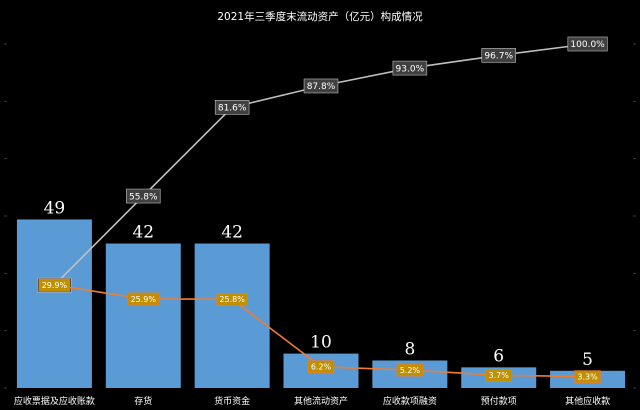 The width and height of the screenshot is (640, 410). I want to click on data-label: 3.3%, so click(587, 377).